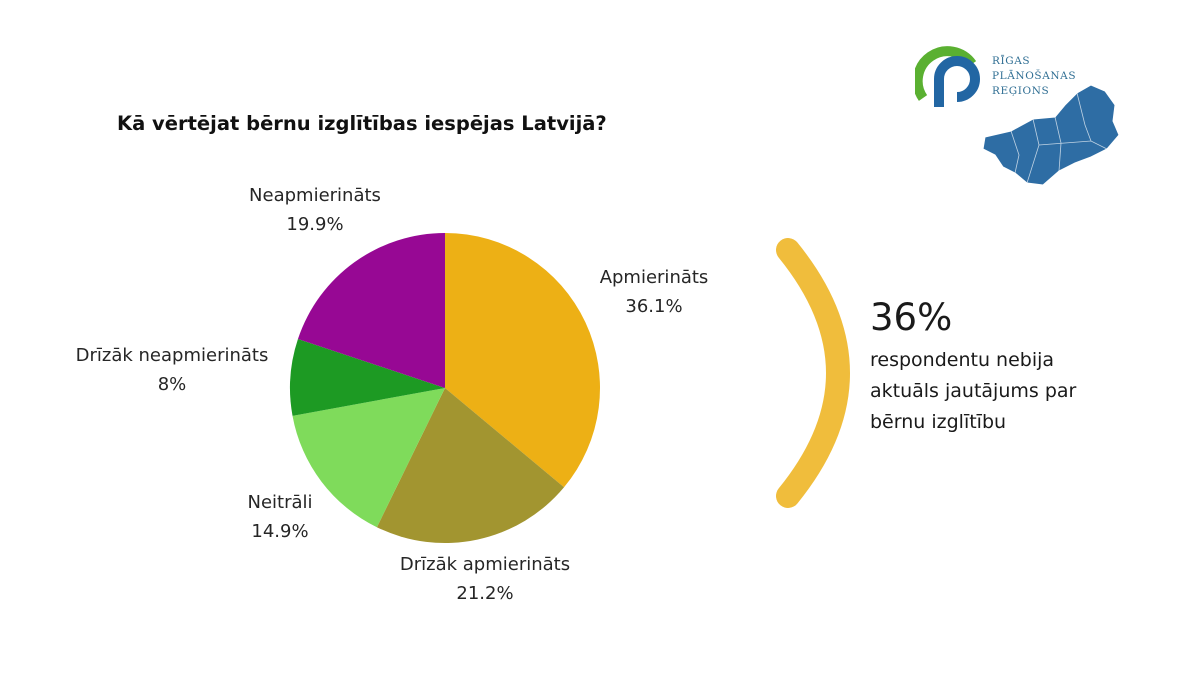  Describe the element at coordinates (1021, 91) in the screenshot. I see `logo-text-line: REĢIONS` at that location.